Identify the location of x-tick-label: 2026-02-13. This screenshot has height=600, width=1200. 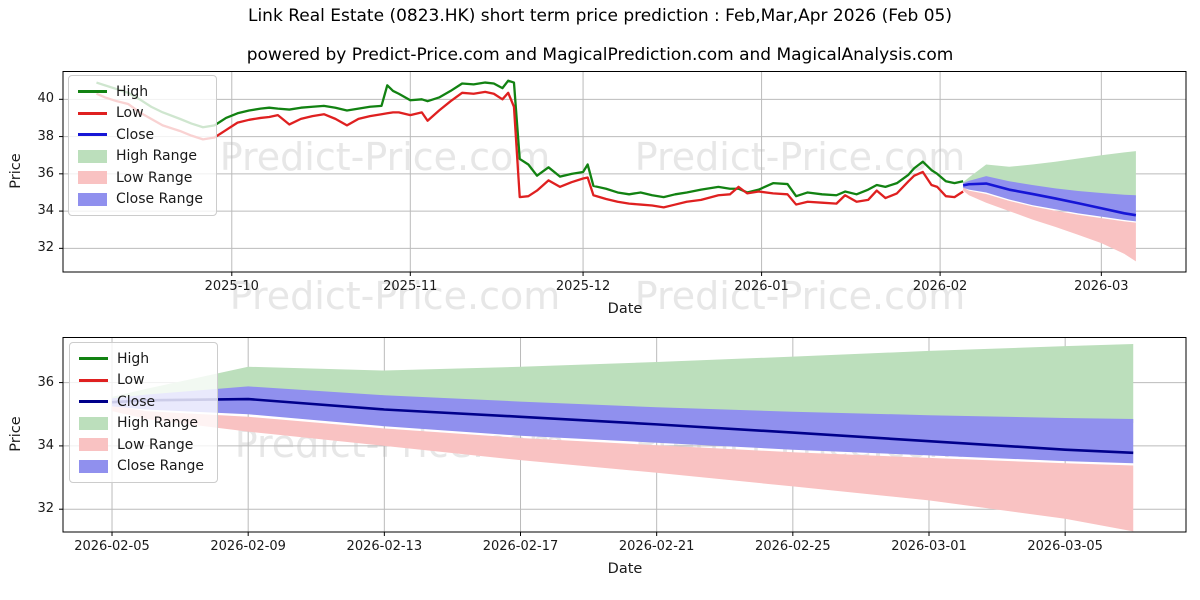
(384, 546).